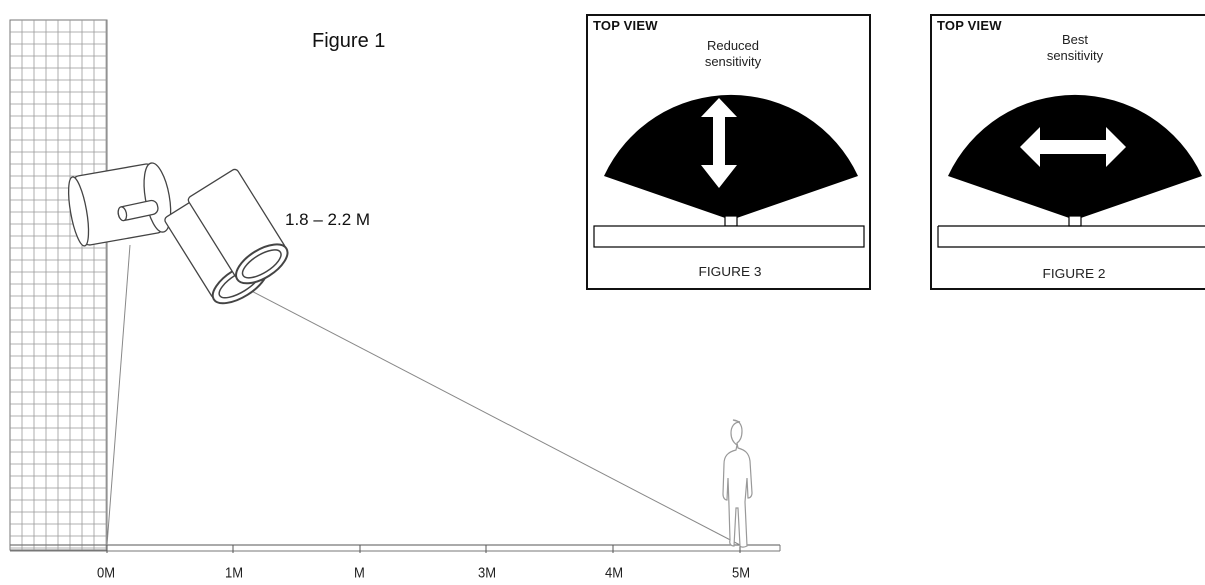 The width and height of the screenshot is (1205, 585). I want to click on person-silhouette, so click(737, 483).